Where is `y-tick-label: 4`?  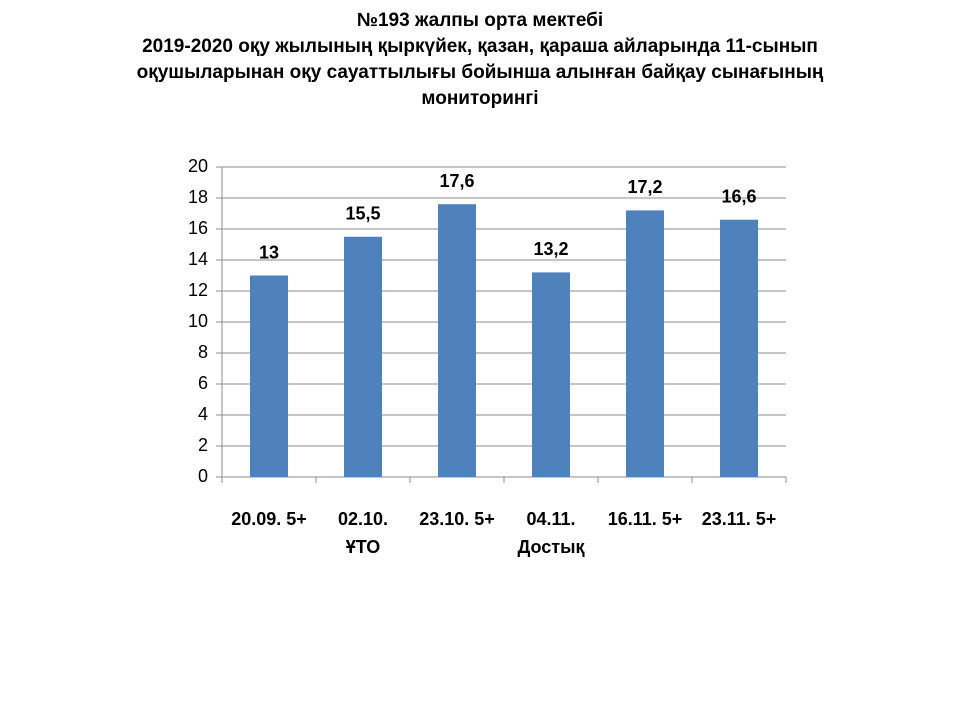
y-tick-label: 4 is located at coordinates (203, 414).